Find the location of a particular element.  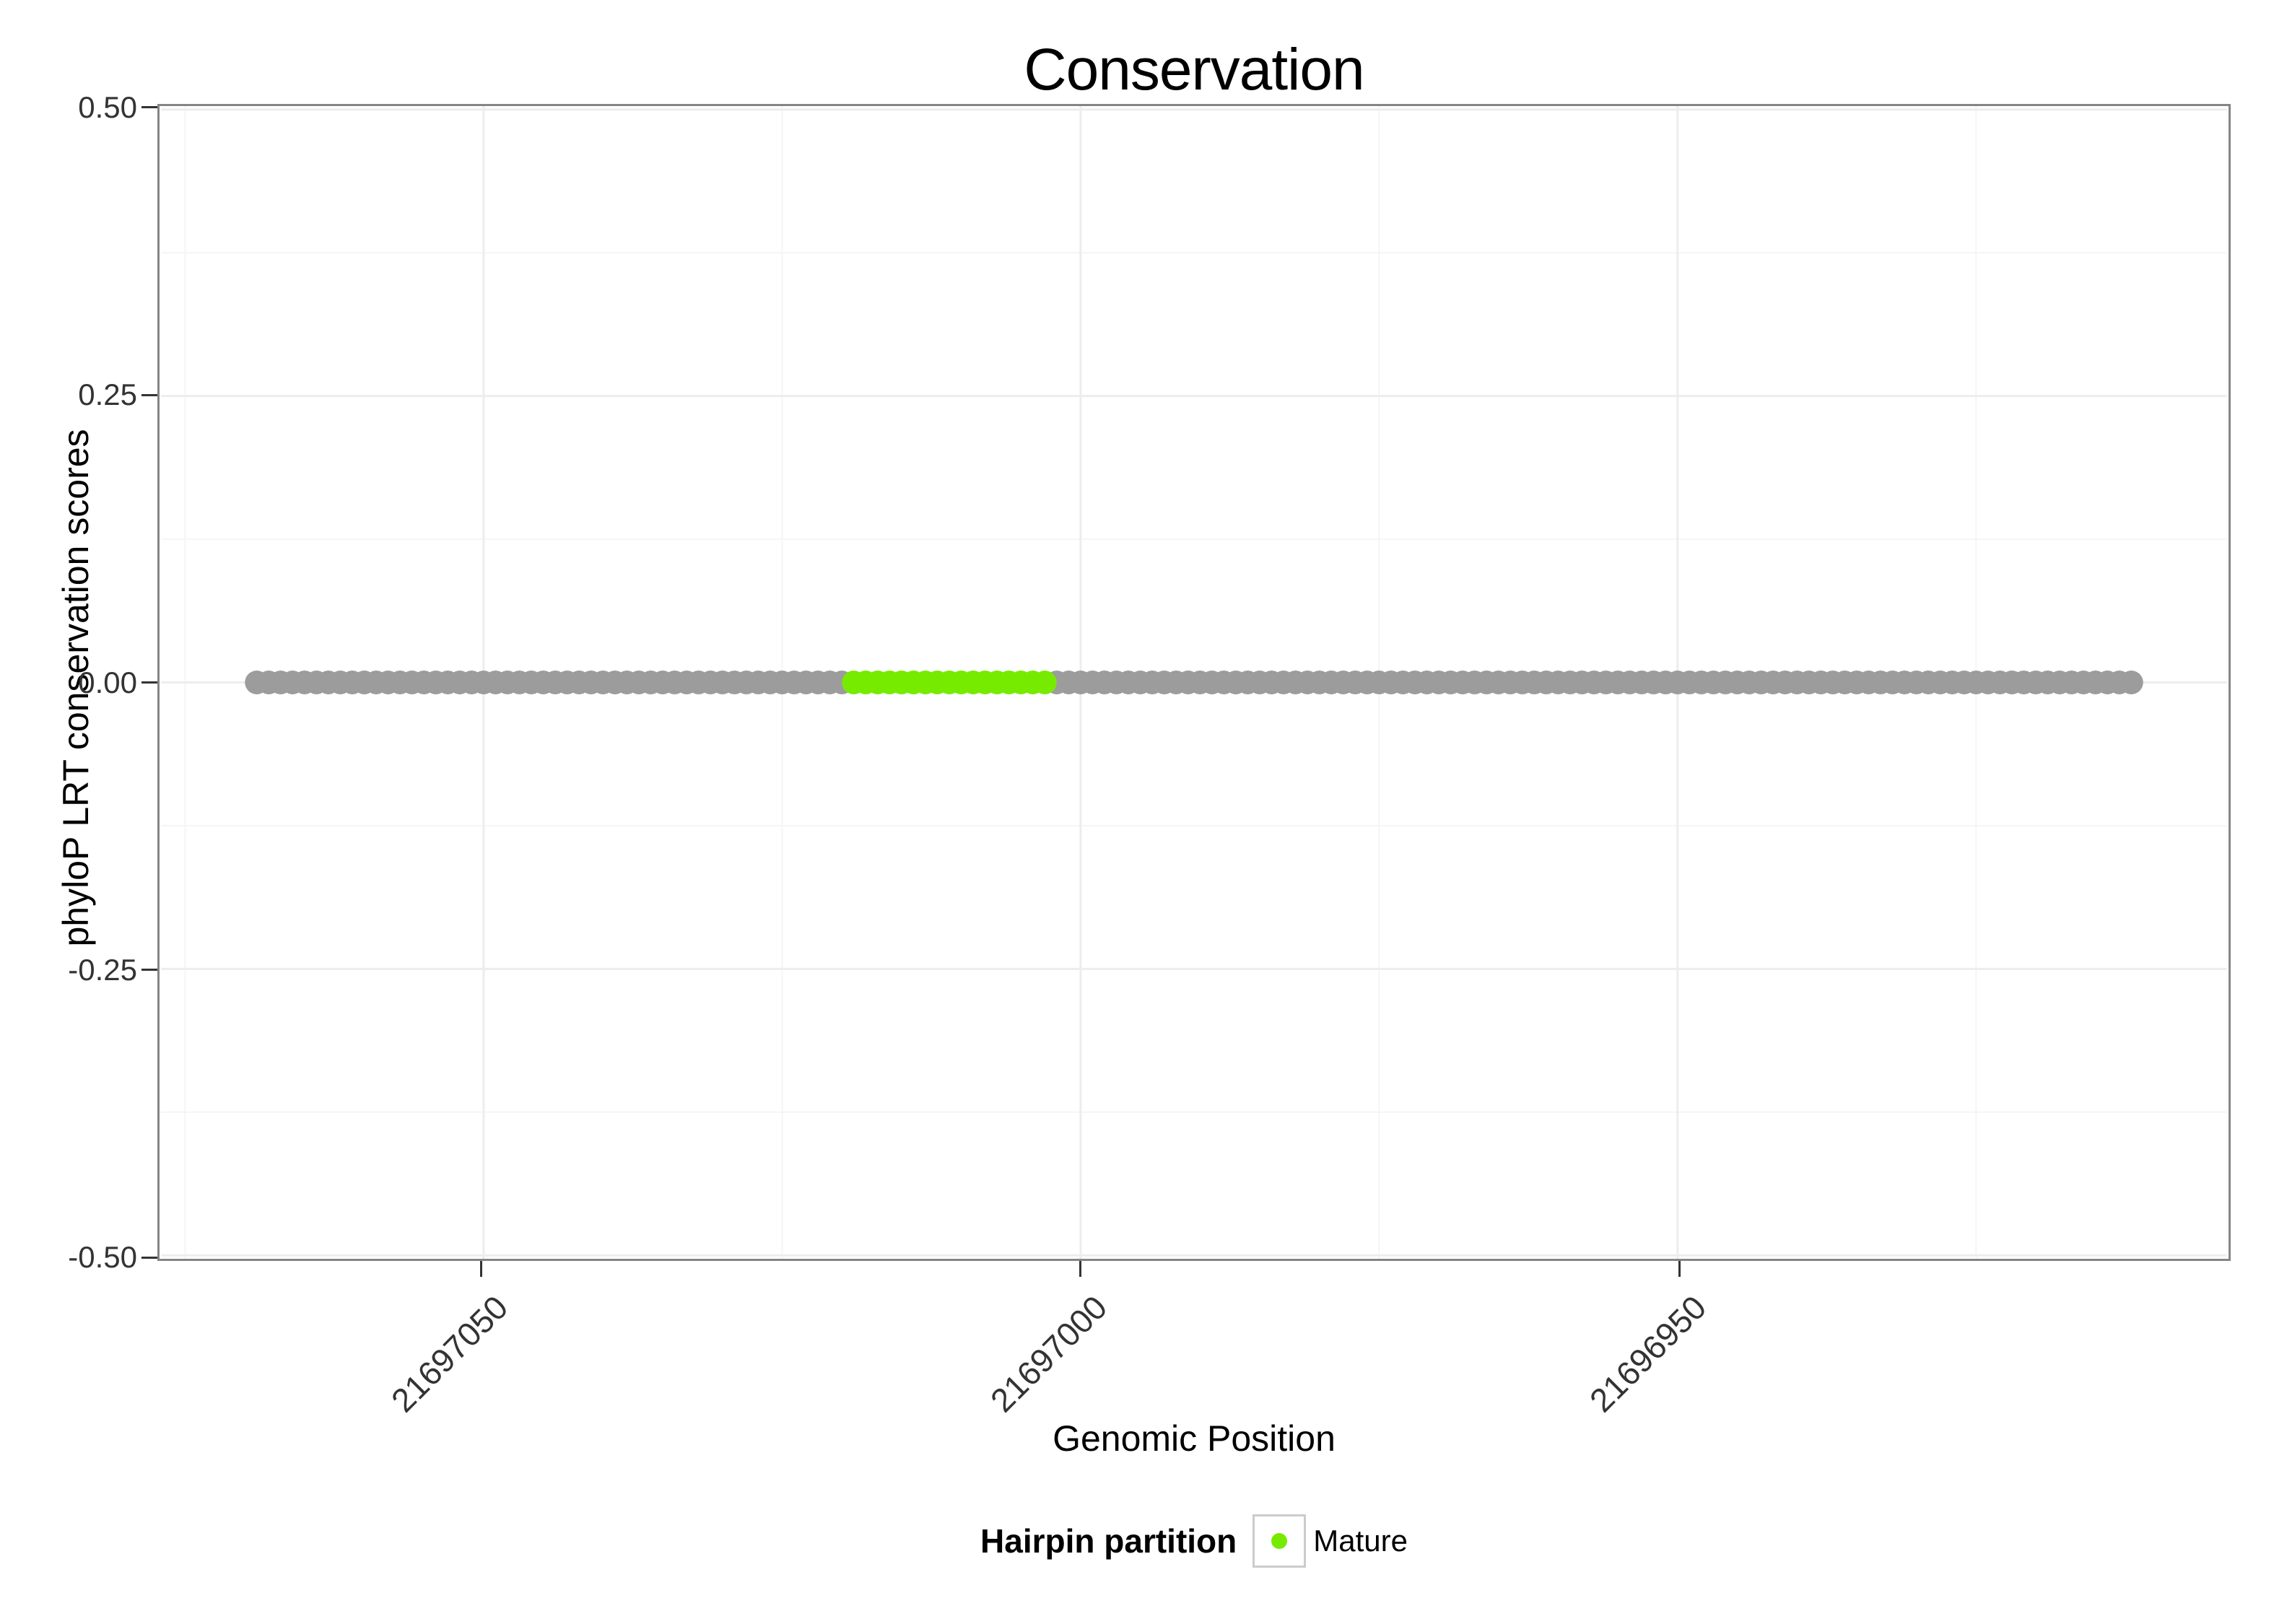

legend-key-box is located at coordinates (1280, 1541).